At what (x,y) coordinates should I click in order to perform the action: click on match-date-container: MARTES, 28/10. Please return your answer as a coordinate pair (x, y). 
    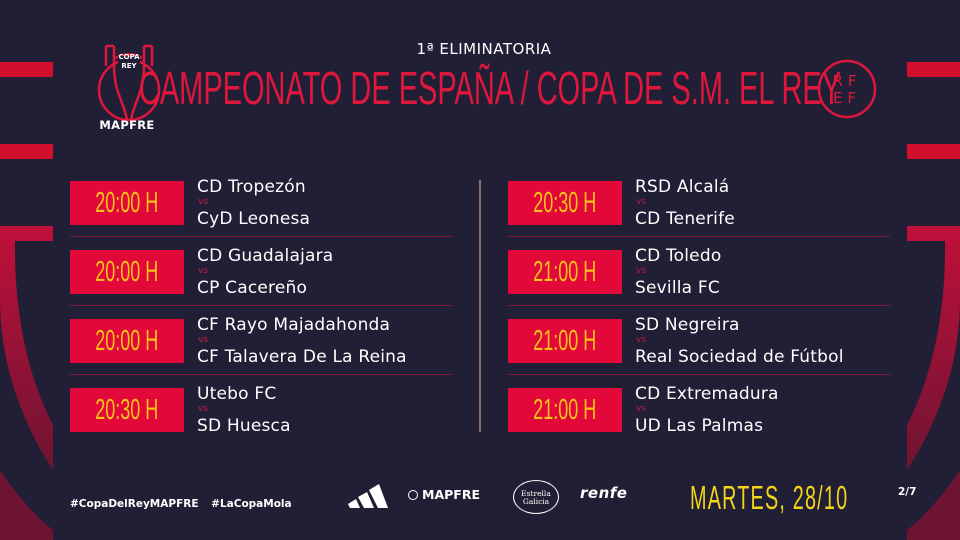
    Looking at the image, I should click on (822, 498).